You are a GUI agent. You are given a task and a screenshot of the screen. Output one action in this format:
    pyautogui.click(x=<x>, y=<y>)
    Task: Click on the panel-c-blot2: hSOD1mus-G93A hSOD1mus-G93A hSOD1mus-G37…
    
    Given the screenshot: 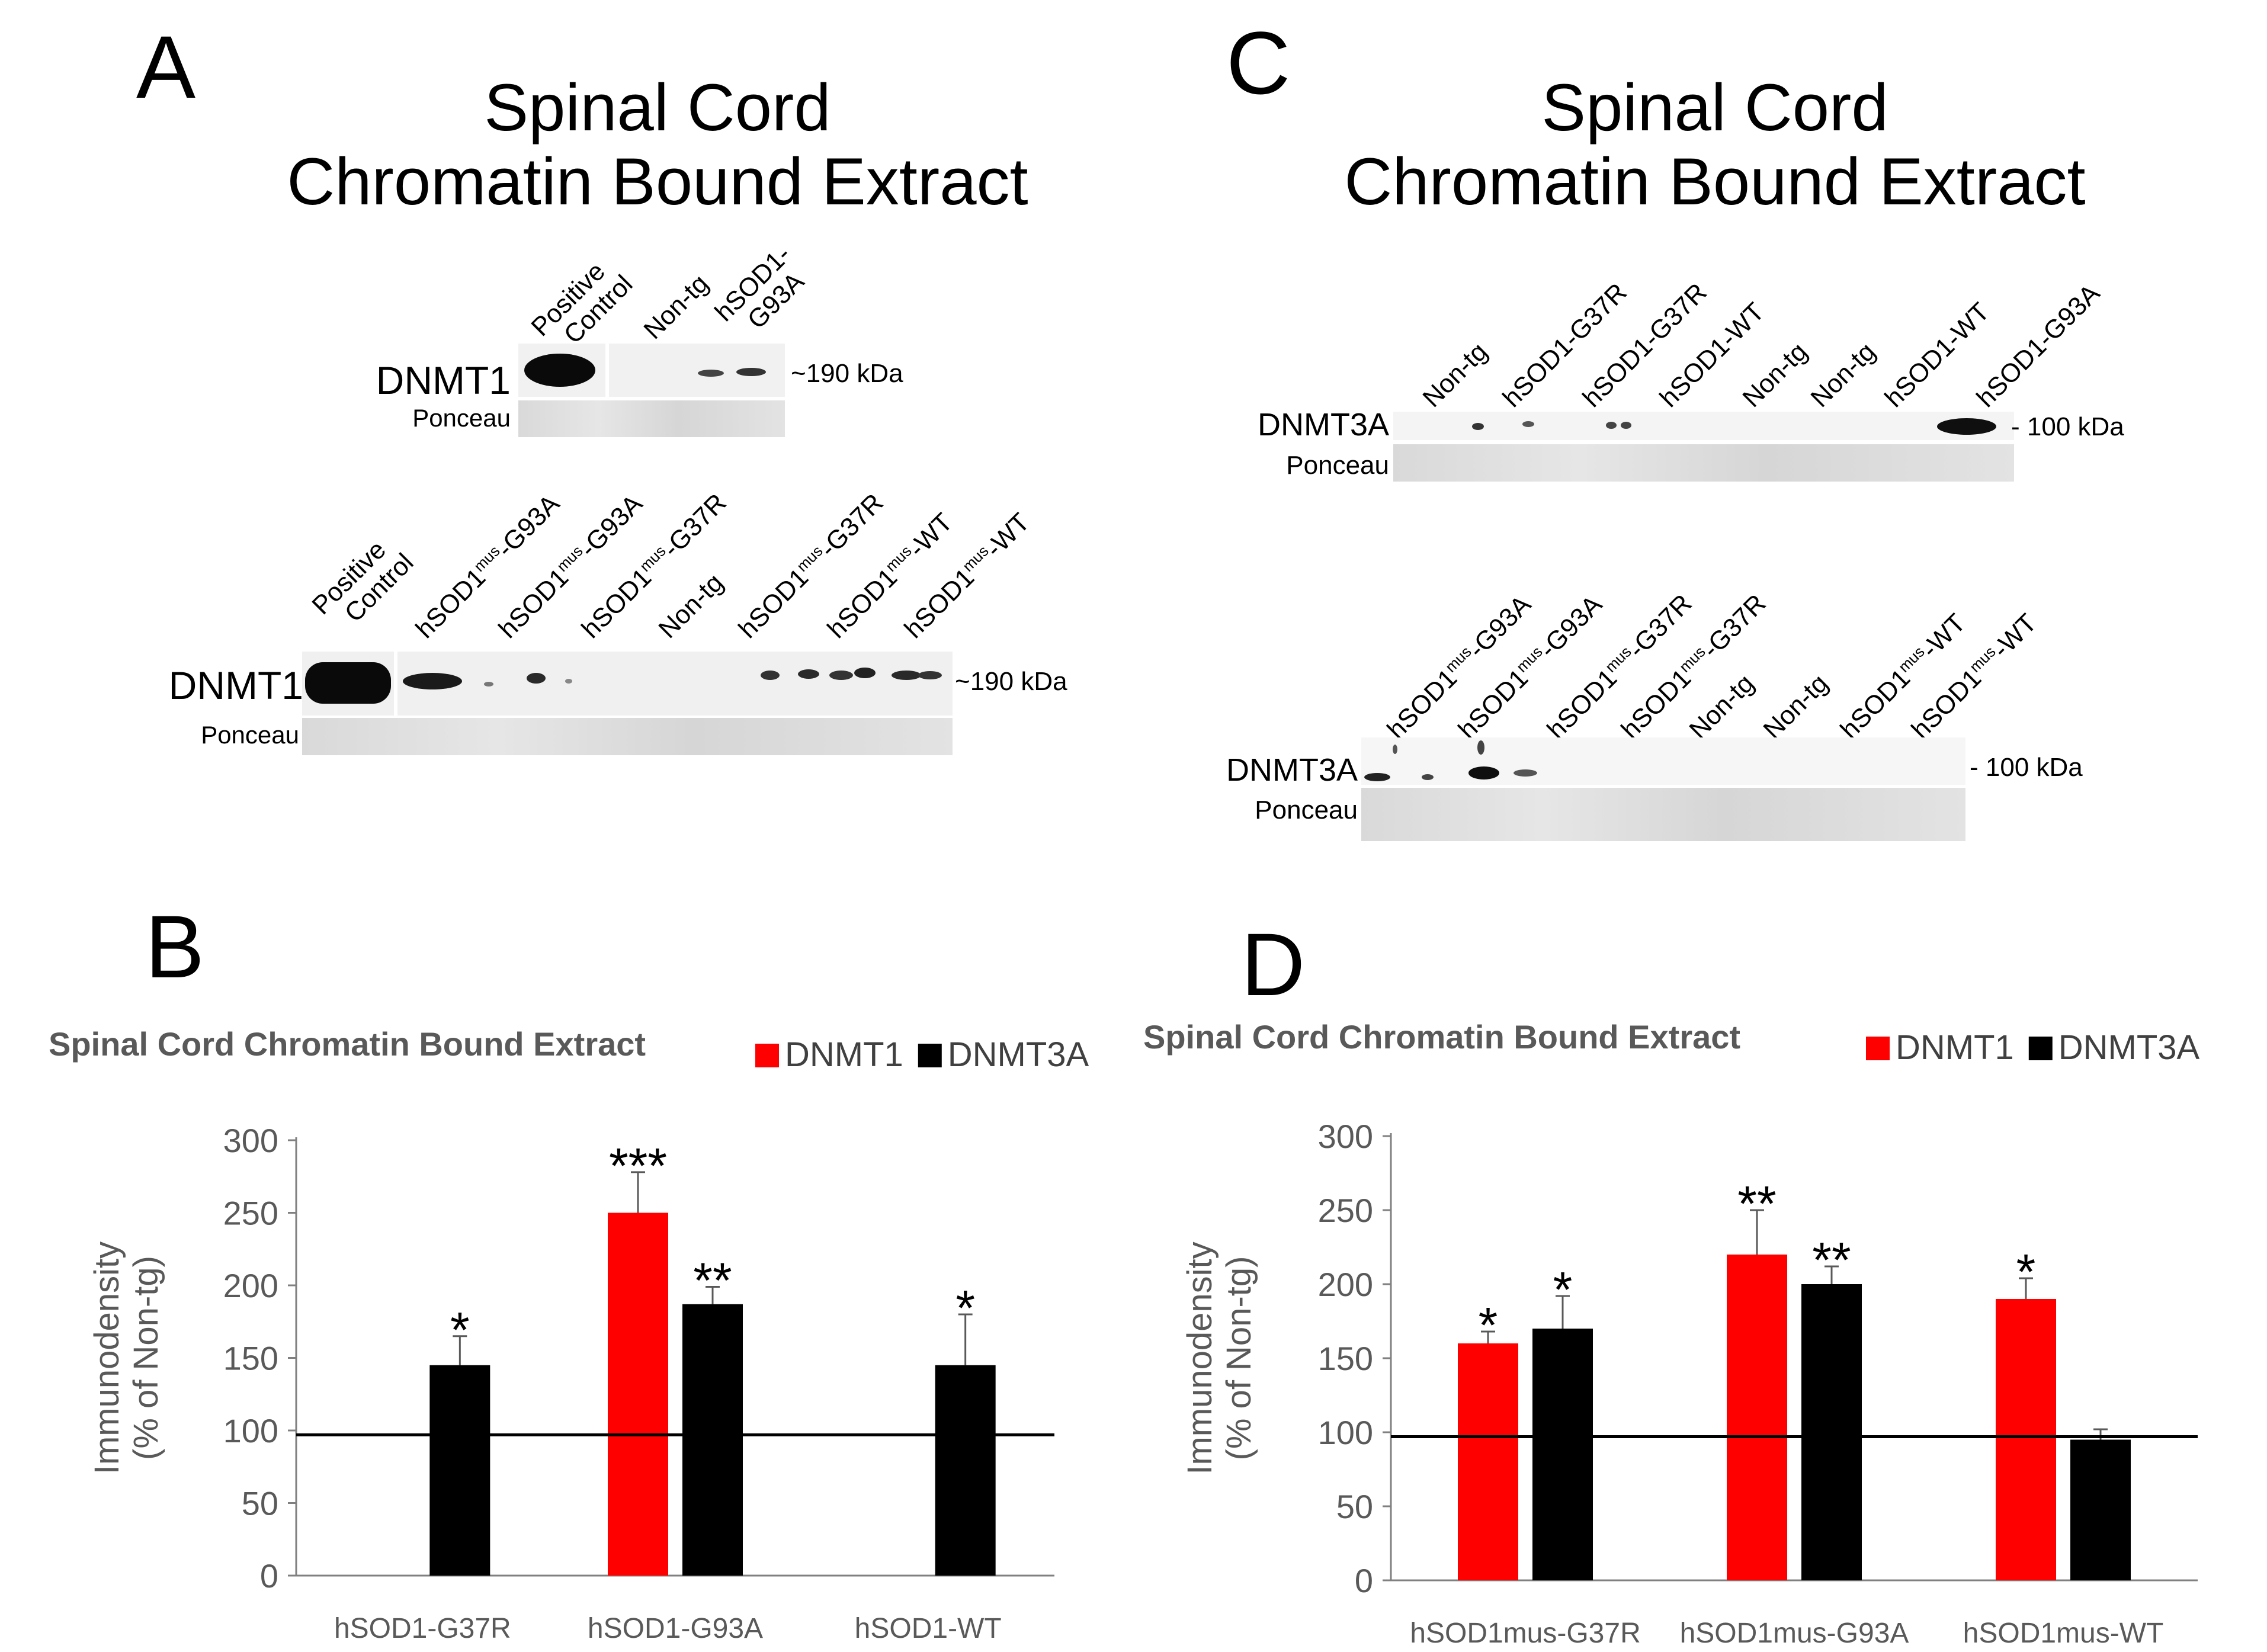 What is the action you would take?
    pyautogui.click(x=1654, y=714)
    